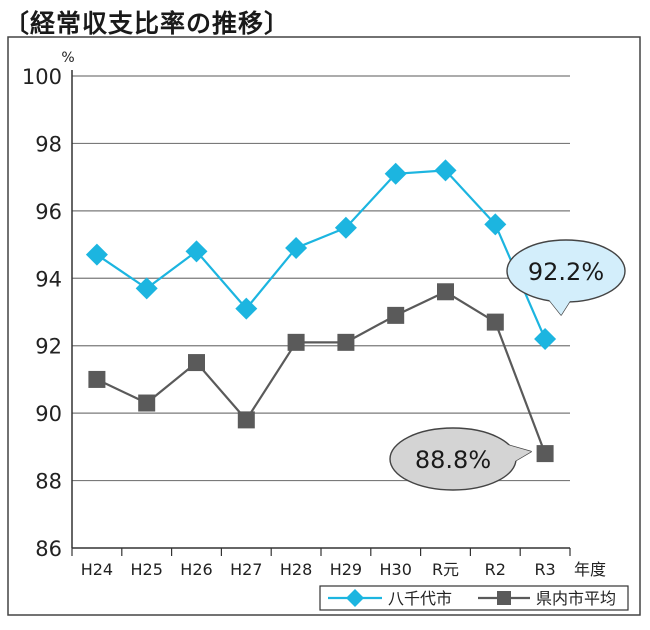 This screenshot has height=630, width=650. What do you see at coordinates (576, 598) in the screenshot?
I see `legend-label: 県内市平均` at bounding box center [576, 598].